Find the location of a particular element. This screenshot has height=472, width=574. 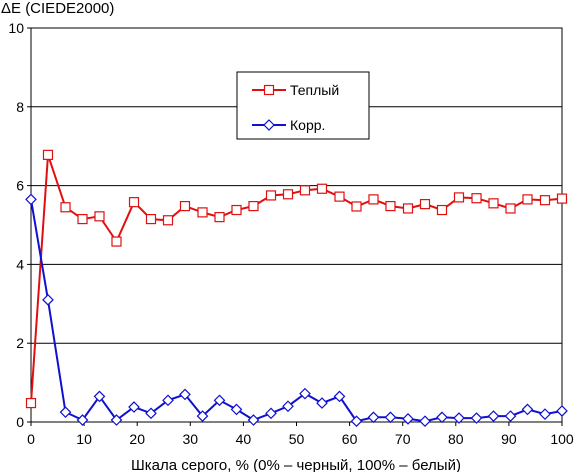

x-tick-label: 0 is located at coordinates (31, 439).